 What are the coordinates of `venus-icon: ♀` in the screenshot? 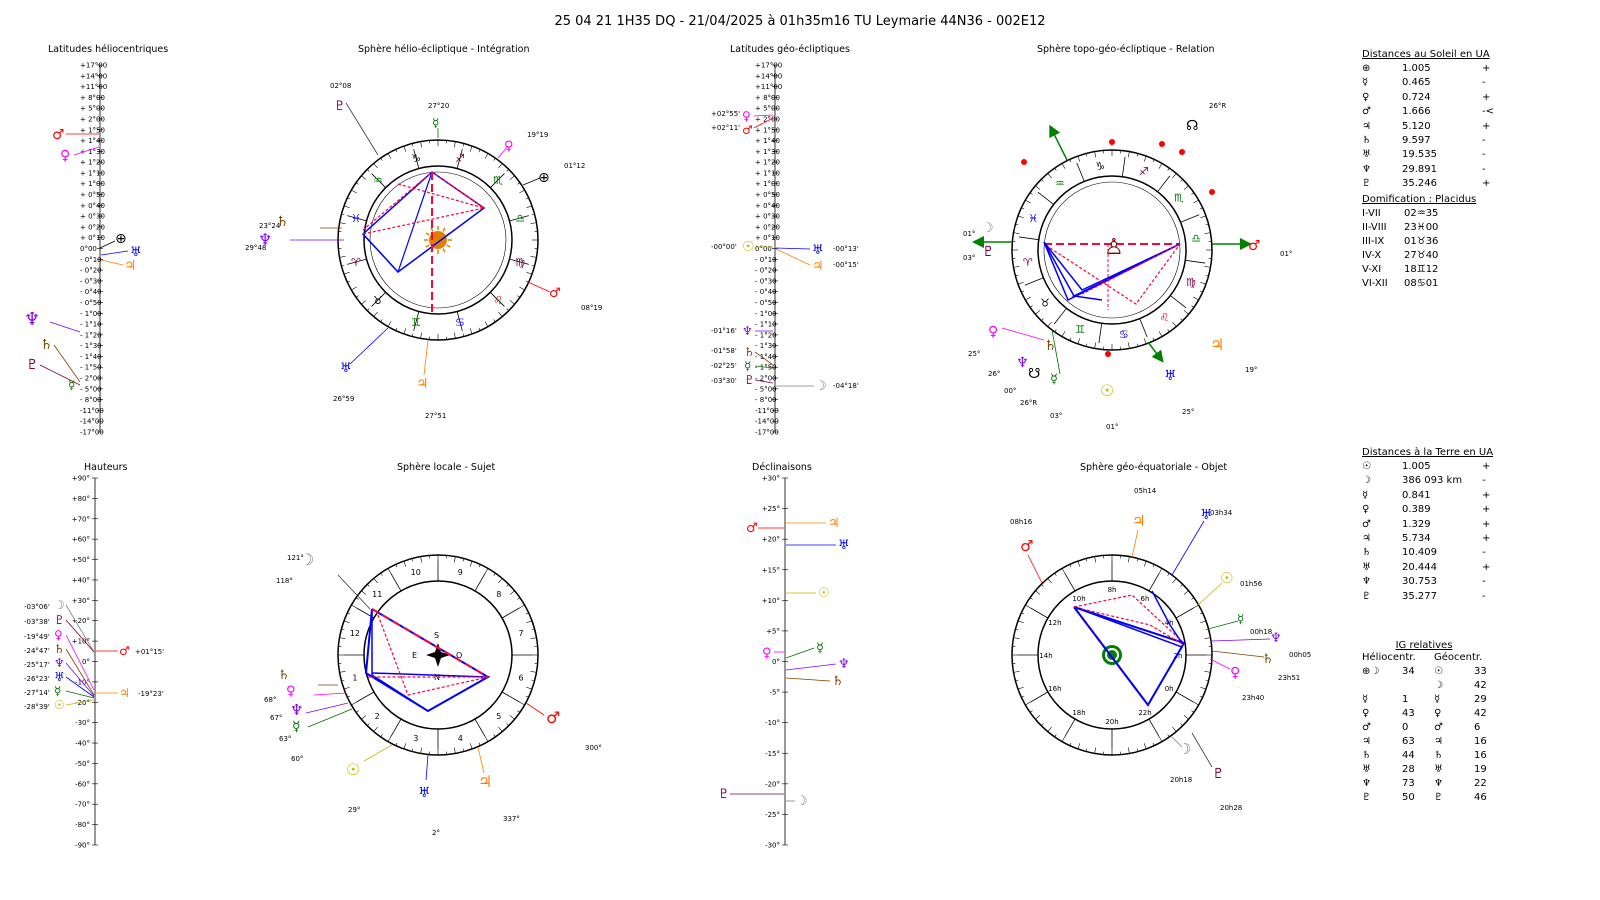 It's located at (65, 156).